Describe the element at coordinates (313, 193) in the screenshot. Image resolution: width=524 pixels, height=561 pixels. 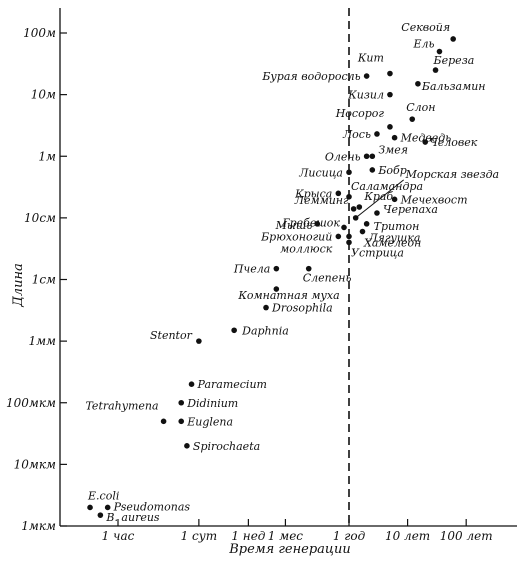
I see `point-label-крыса: Крыса` at that location.